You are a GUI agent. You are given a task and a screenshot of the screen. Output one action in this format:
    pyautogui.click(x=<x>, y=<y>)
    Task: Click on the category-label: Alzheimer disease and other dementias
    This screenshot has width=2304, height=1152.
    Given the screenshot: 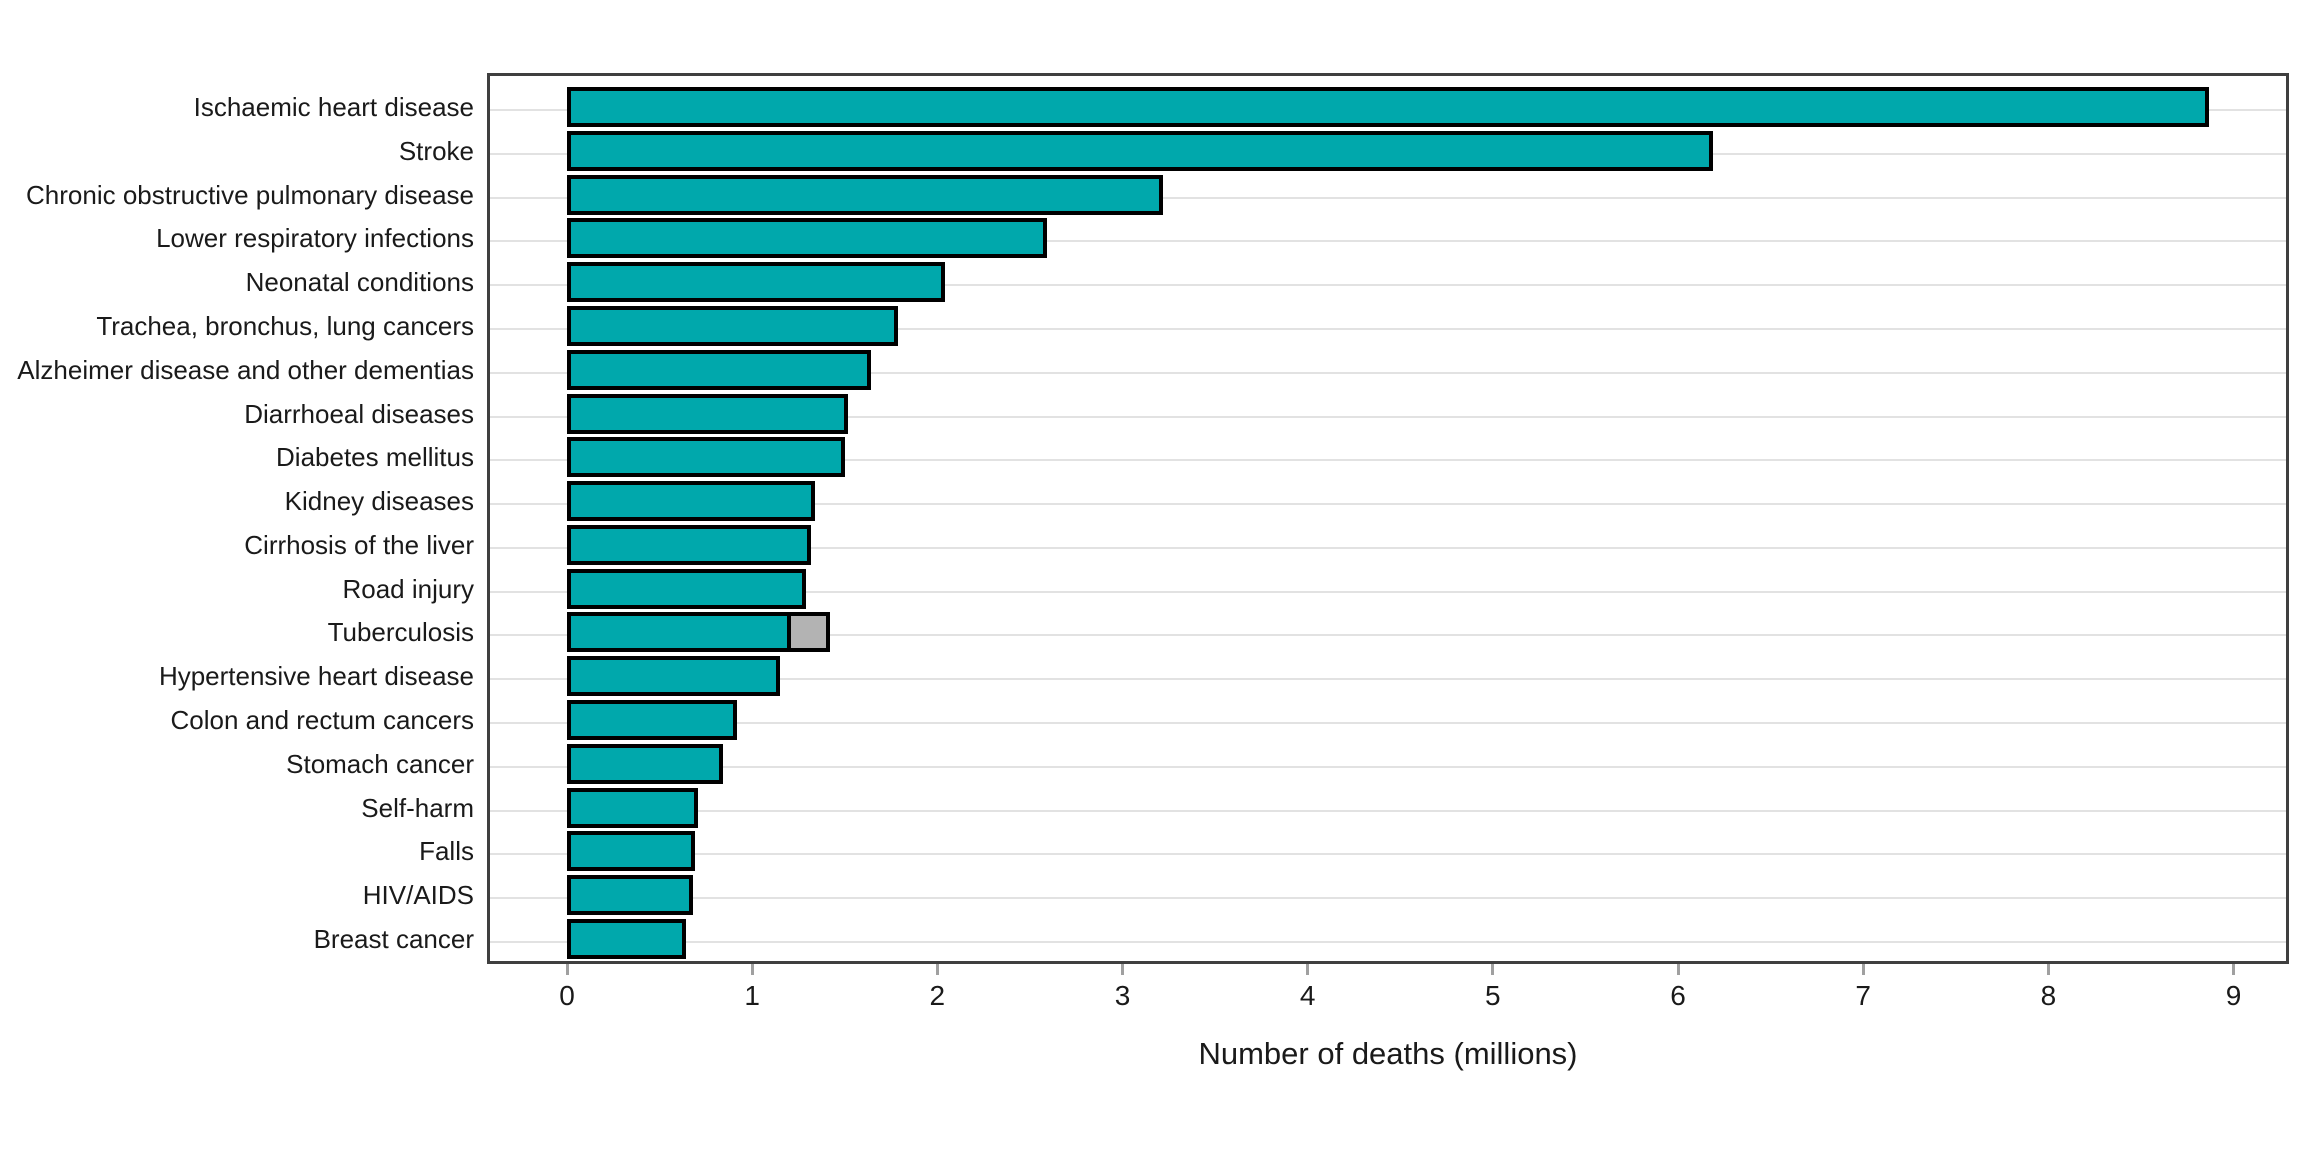 What is the action you would take?
    pyautogui.click(x=245, y=369)
    